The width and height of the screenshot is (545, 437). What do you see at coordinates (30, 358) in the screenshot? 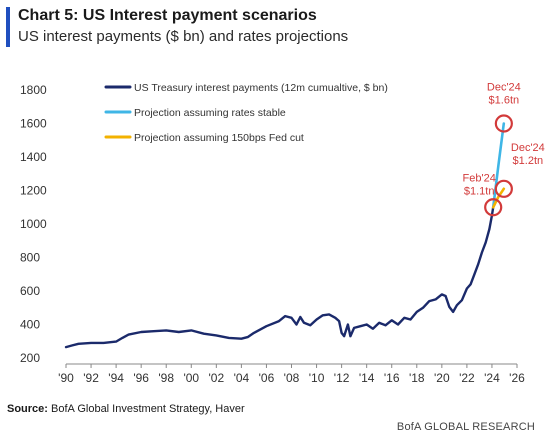
I see `y-tick-label: 200` at bounding box center [30, 358].